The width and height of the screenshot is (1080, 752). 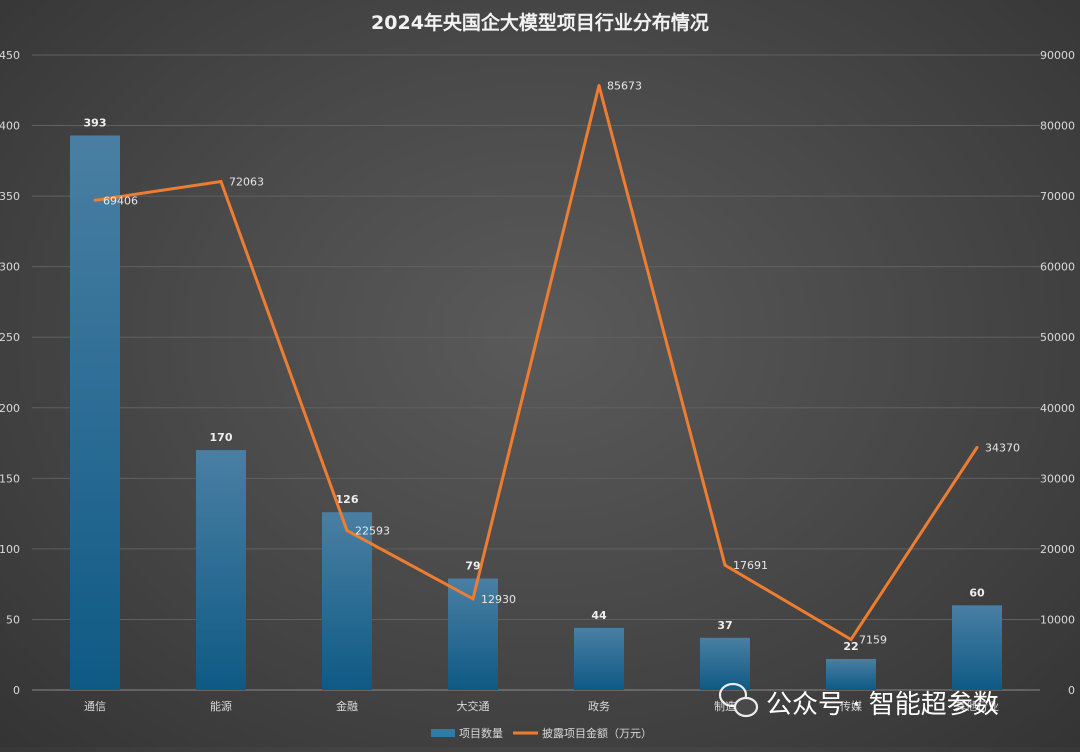 I want to click on y-left-tick-label: 350, so click(x=10, y=196).